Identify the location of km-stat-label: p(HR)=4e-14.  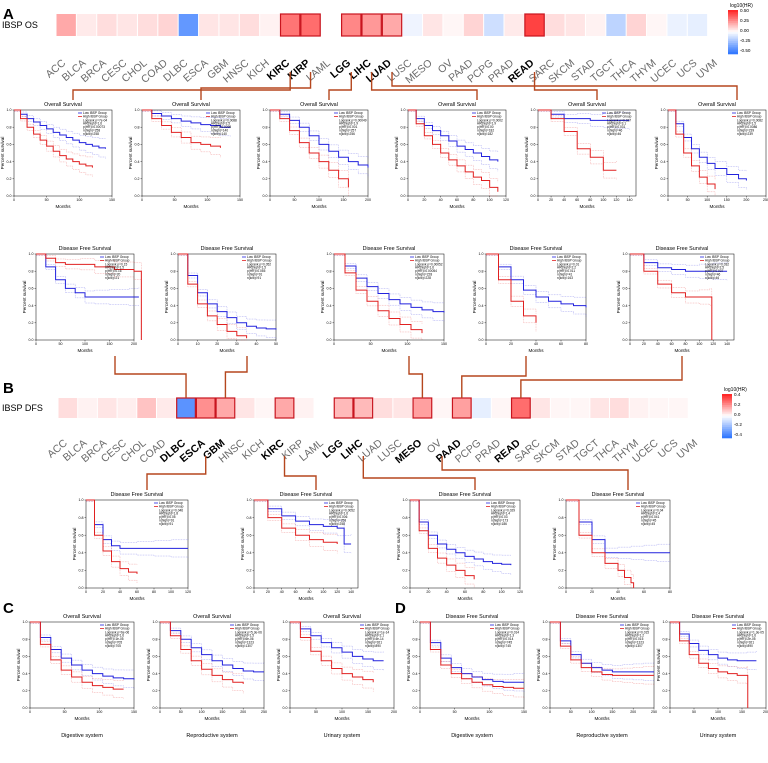
(374, 639).